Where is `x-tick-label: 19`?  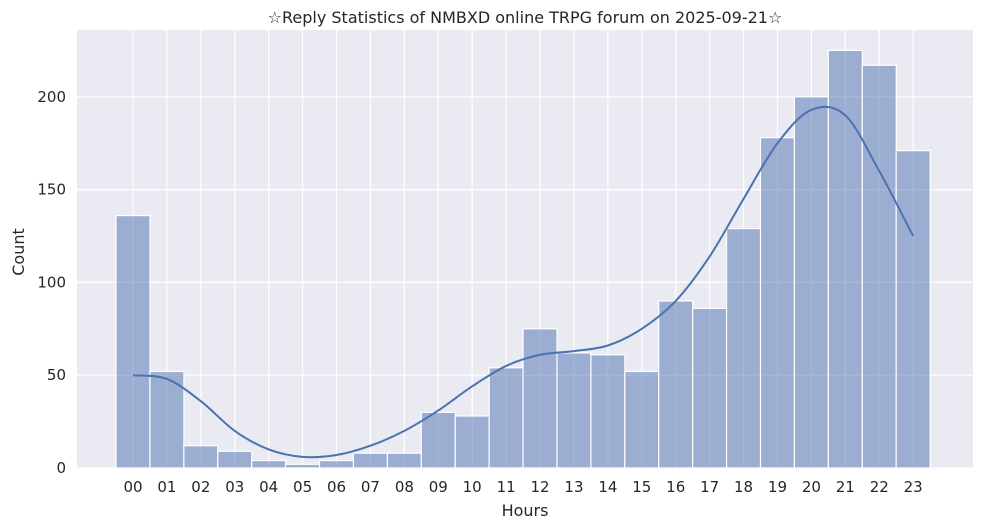 x-tick-label: 19 is located at coordinates (777, 487).